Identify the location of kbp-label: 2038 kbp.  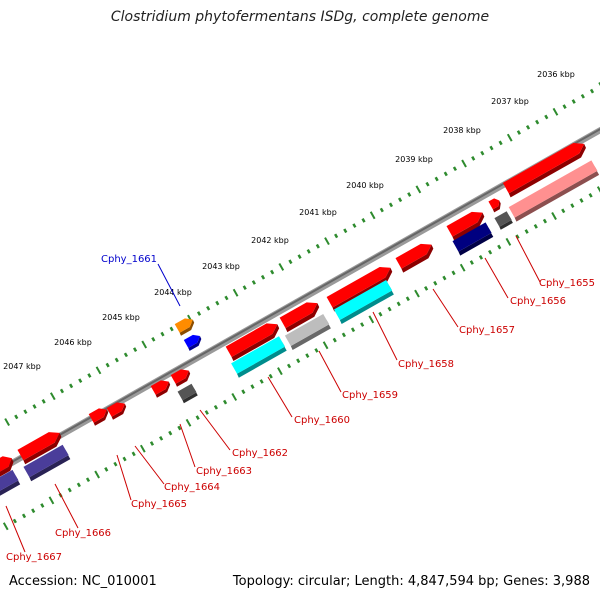
(462, 130).